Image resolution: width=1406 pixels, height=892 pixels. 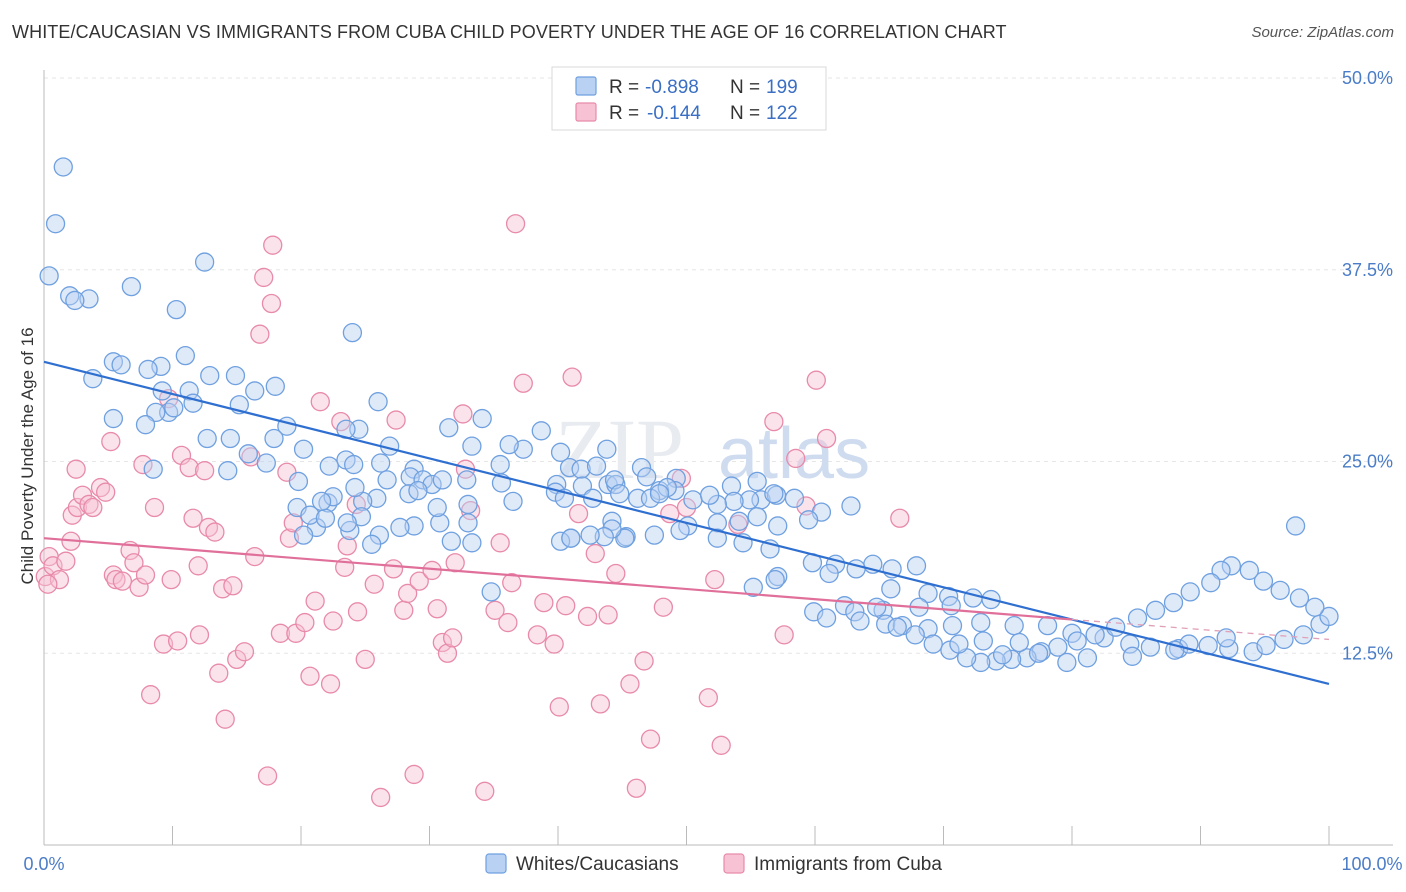 What do you see at coordinates (782, 113) in the screenshot?
I see `legend-n-value-pink: 122` at bounding box center [782, 113].